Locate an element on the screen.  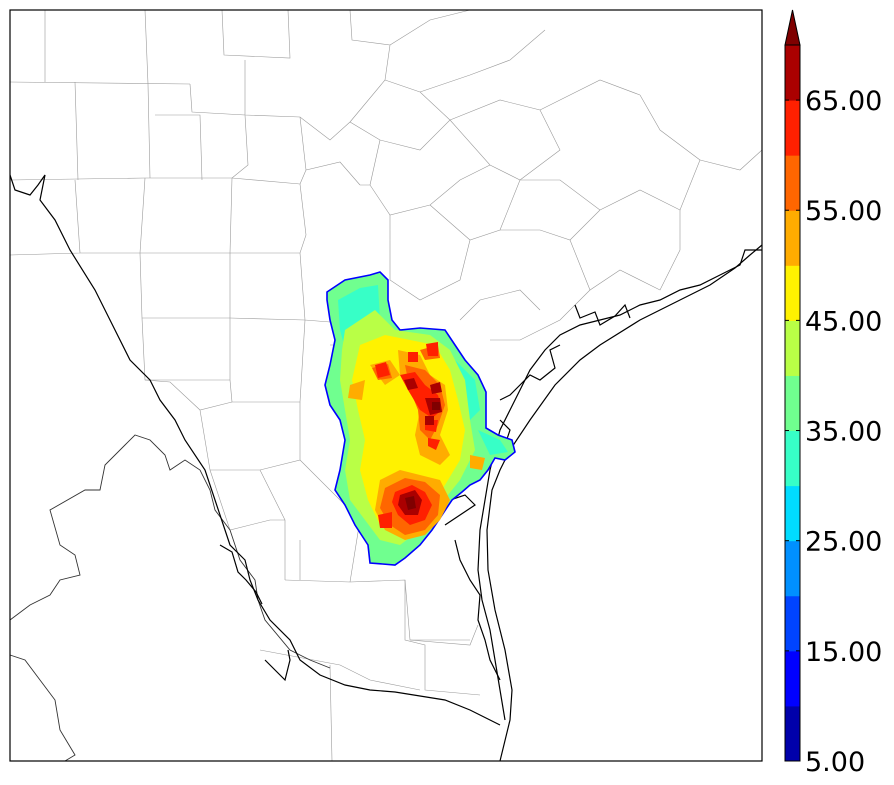
colorbar: 5.00 15.00 25.00 35.00 45.00 55.00 65.00 is located at coordinates (833, 393).